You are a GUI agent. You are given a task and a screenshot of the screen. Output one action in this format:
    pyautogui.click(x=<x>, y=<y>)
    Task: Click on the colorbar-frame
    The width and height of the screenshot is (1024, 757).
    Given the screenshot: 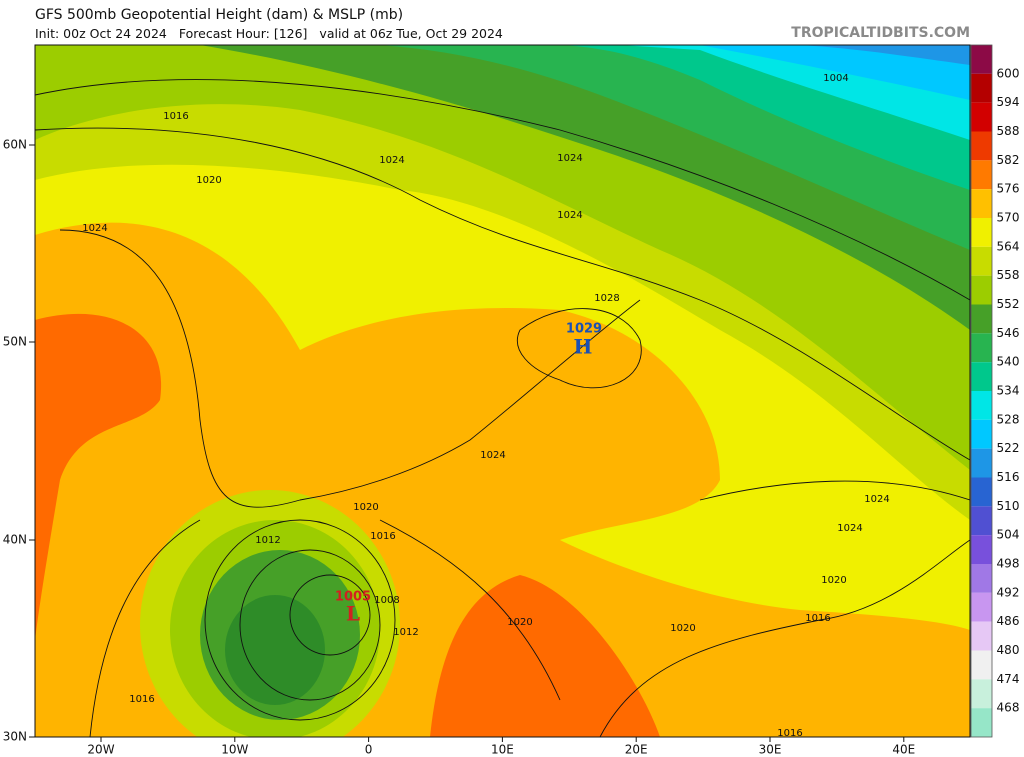 What is the action you would take?
    pyautogui.click(x=981, y=391)
    